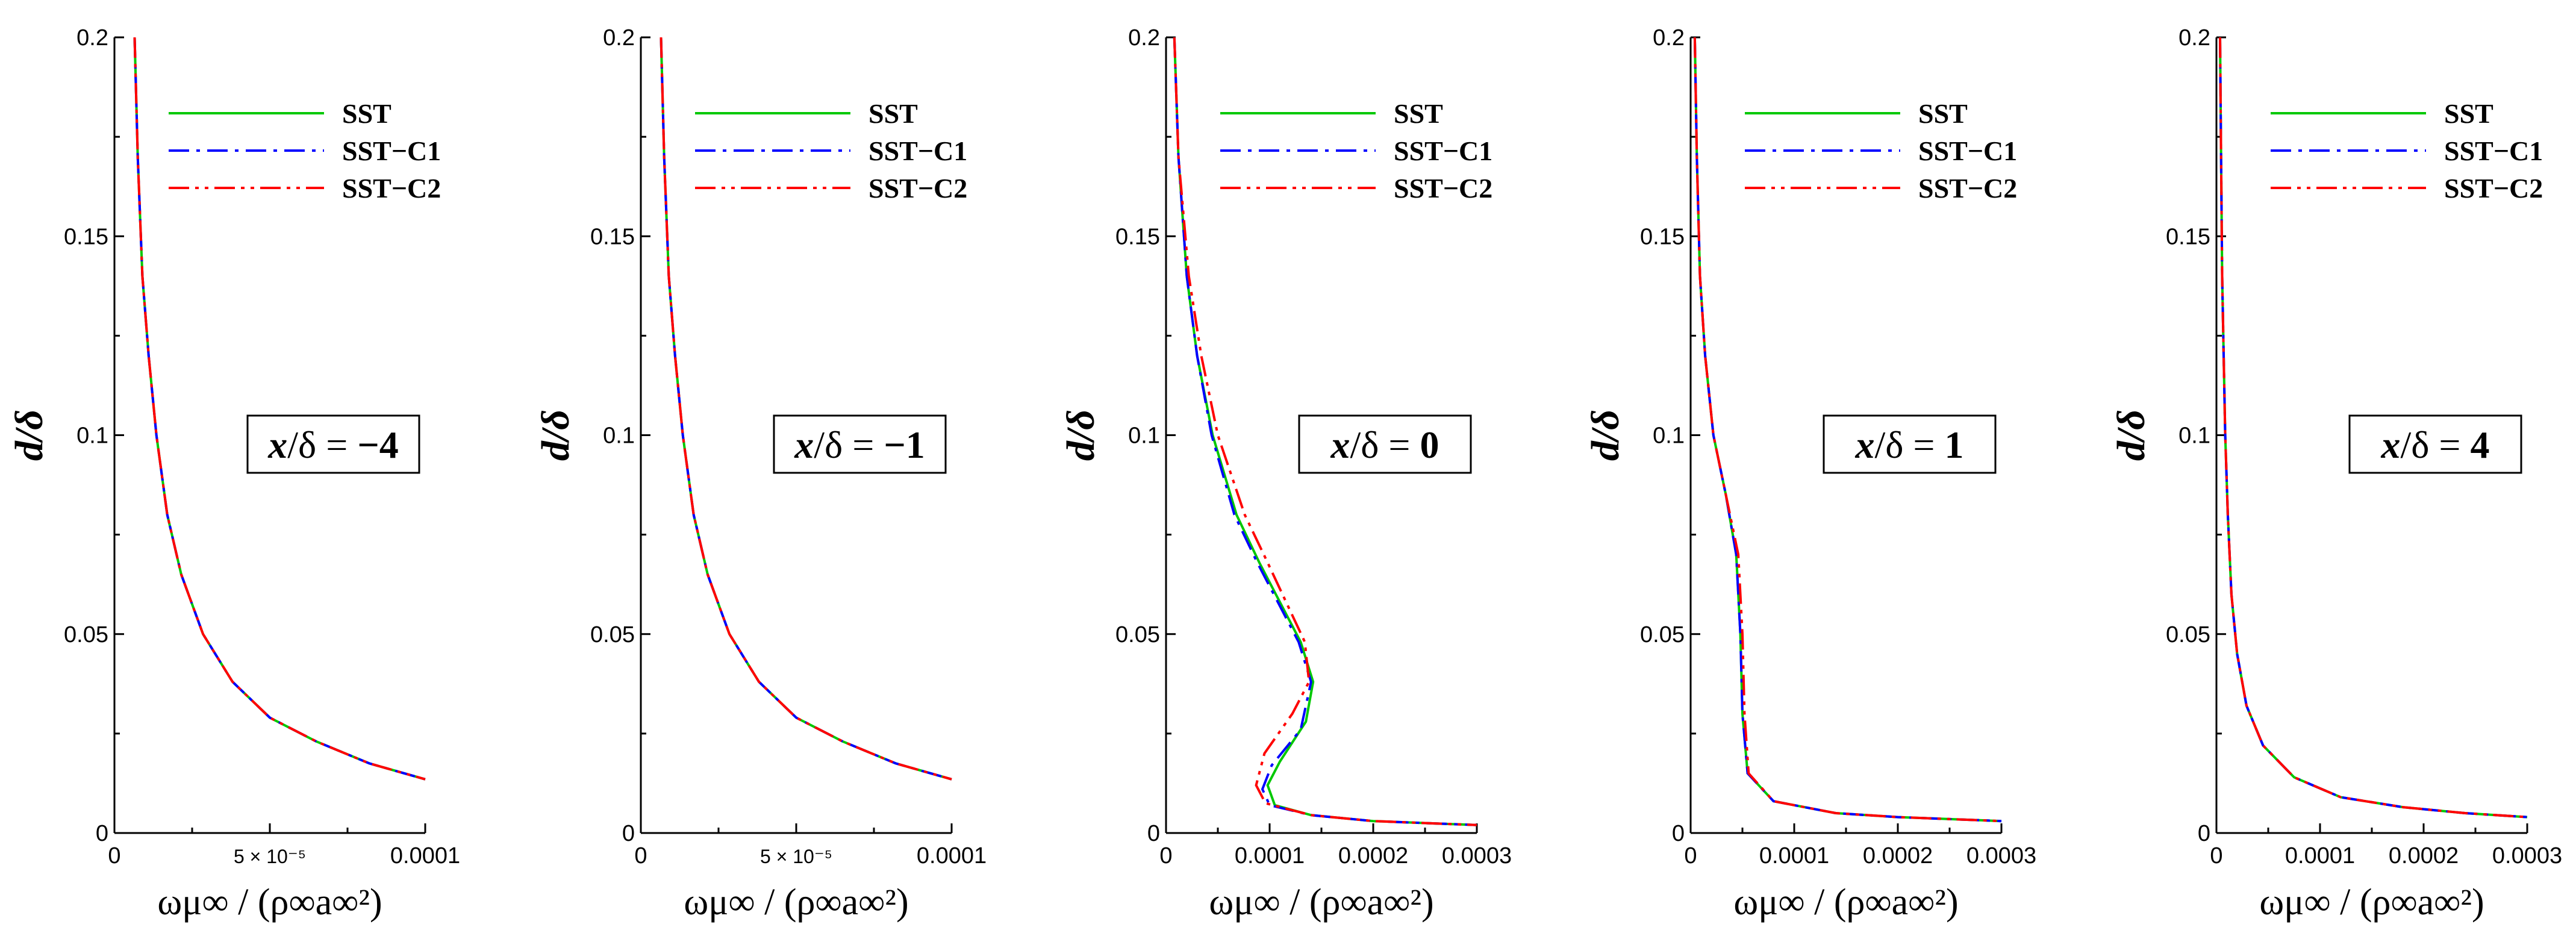 The image size is (2576, 936). I want to click on annotation-value: 4, so click(2480, 444).